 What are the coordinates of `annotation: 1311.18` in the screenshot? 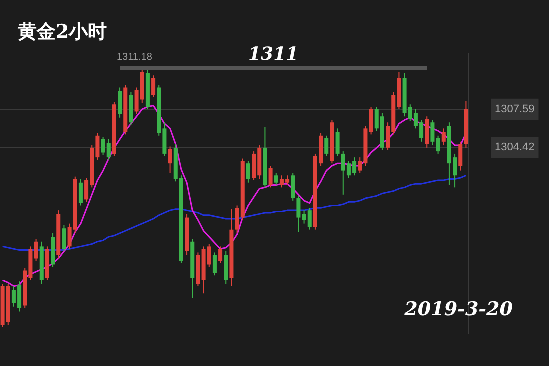 It's located at (134, 58).